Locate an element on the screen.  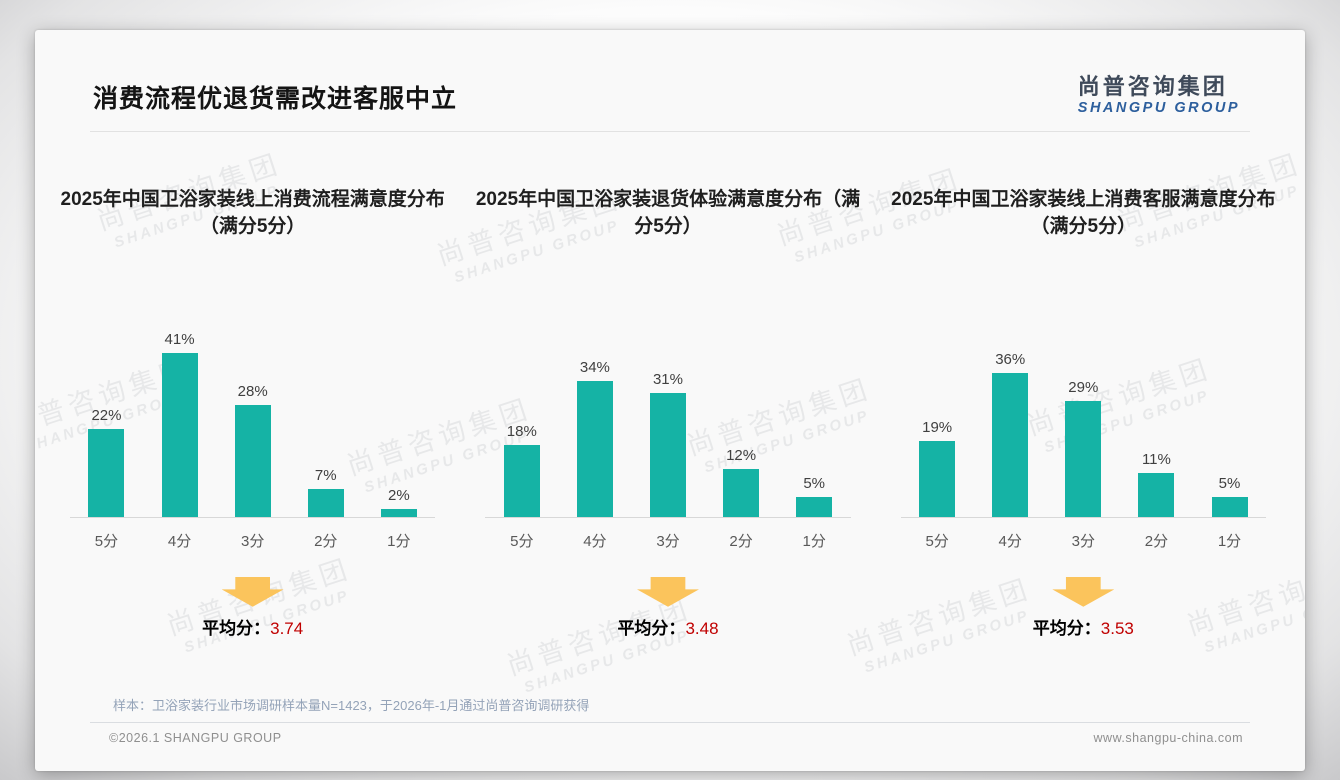
bar-group: 41% is located at coordinates (179, 424).